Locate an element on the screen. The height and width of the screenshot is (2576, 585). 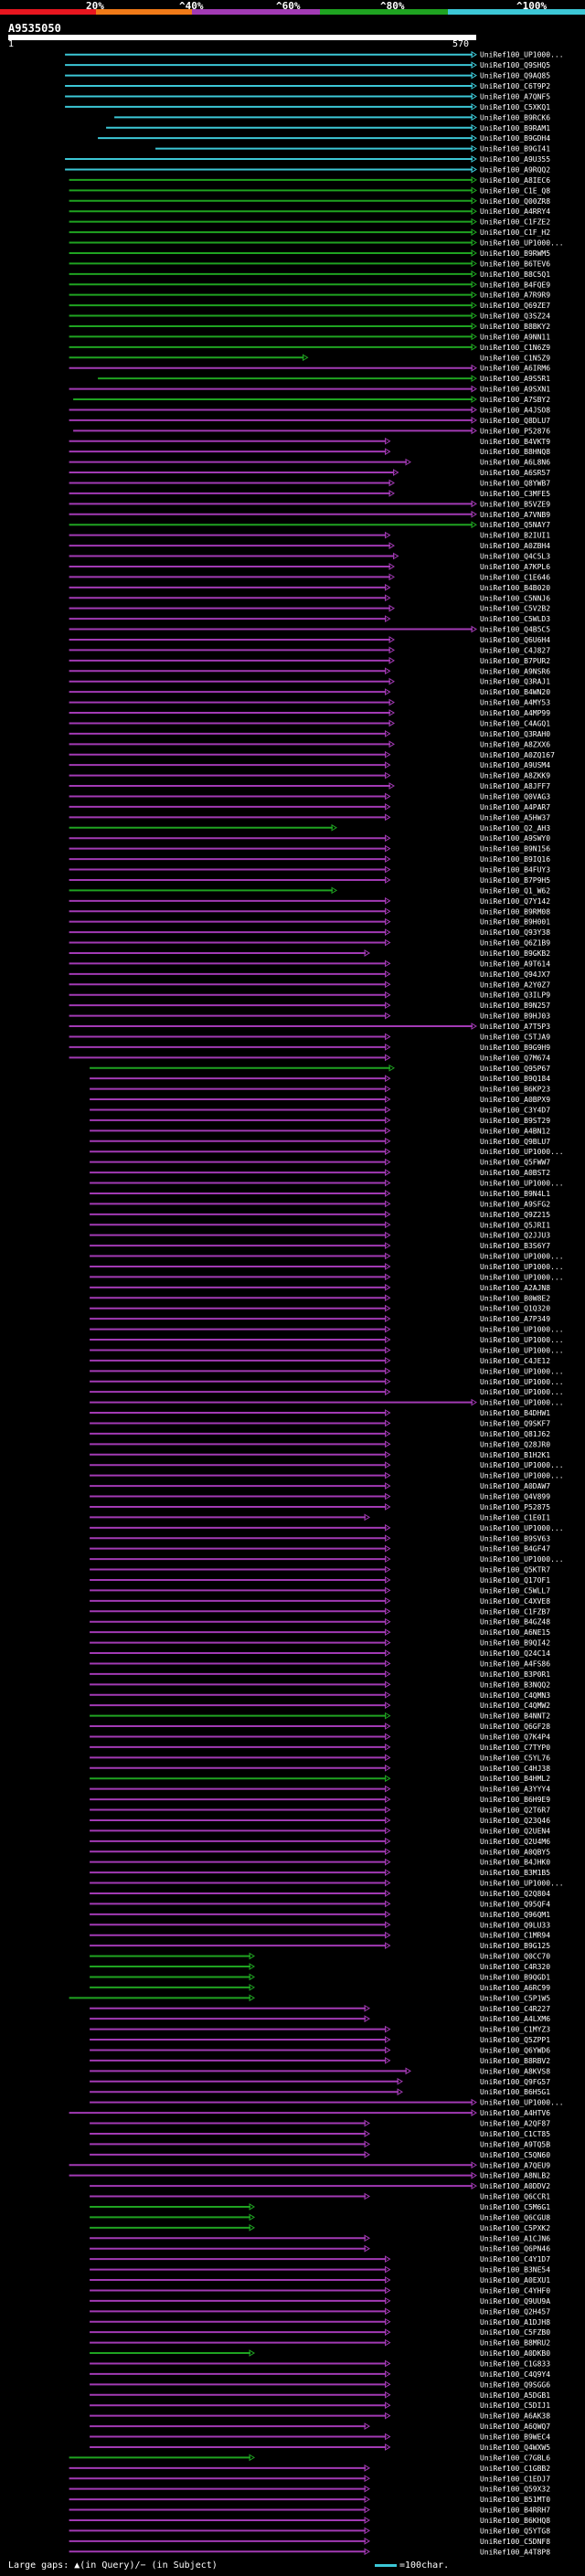
hit-label: UniRef100_C4QMW2 is located at coordinates (515, 1705).